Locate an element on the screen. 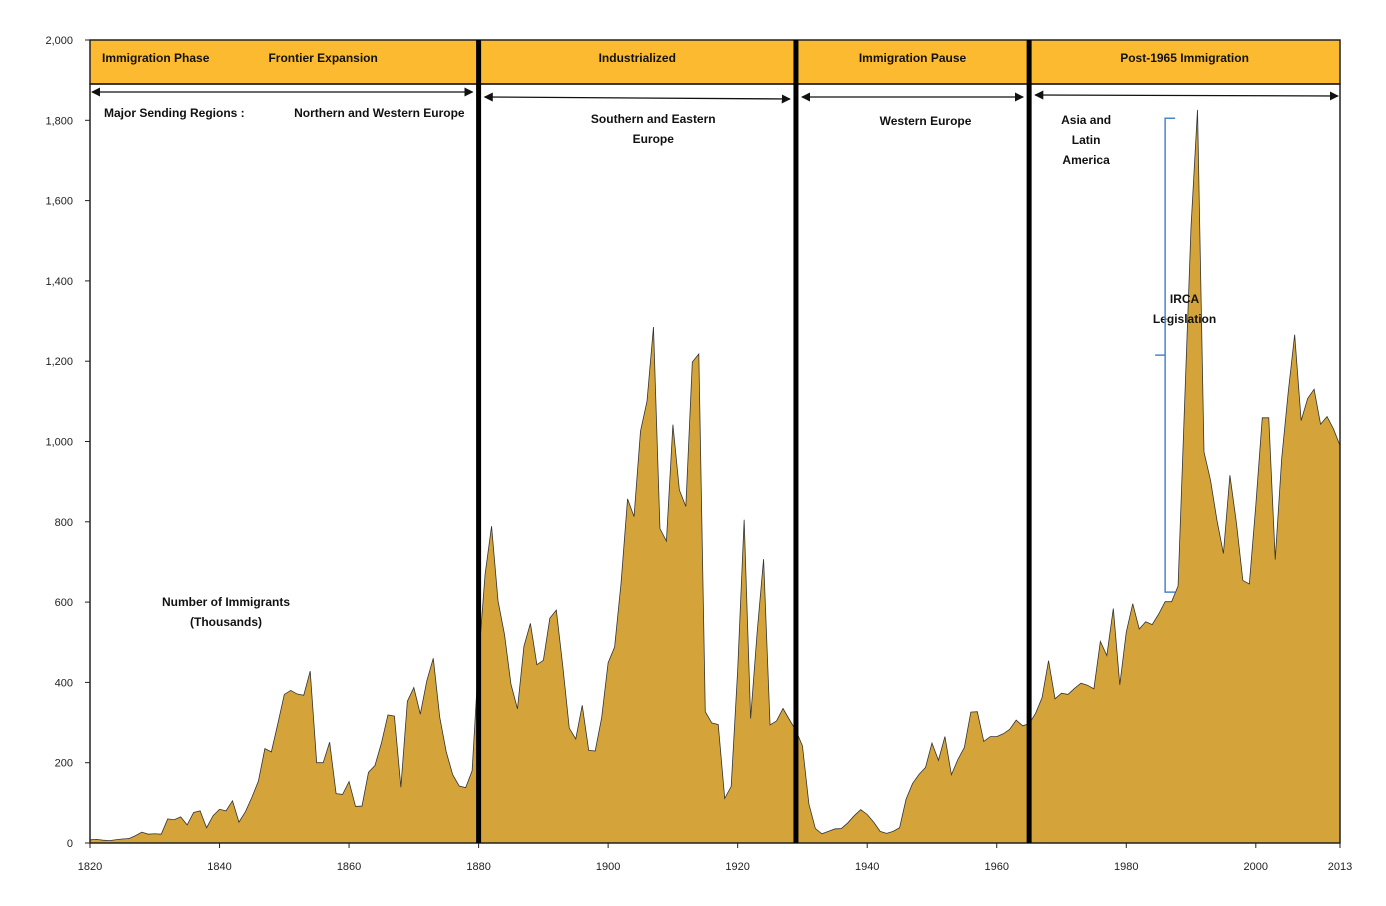  y-tick-label-2: 400 is located at coordinates (64, 683).